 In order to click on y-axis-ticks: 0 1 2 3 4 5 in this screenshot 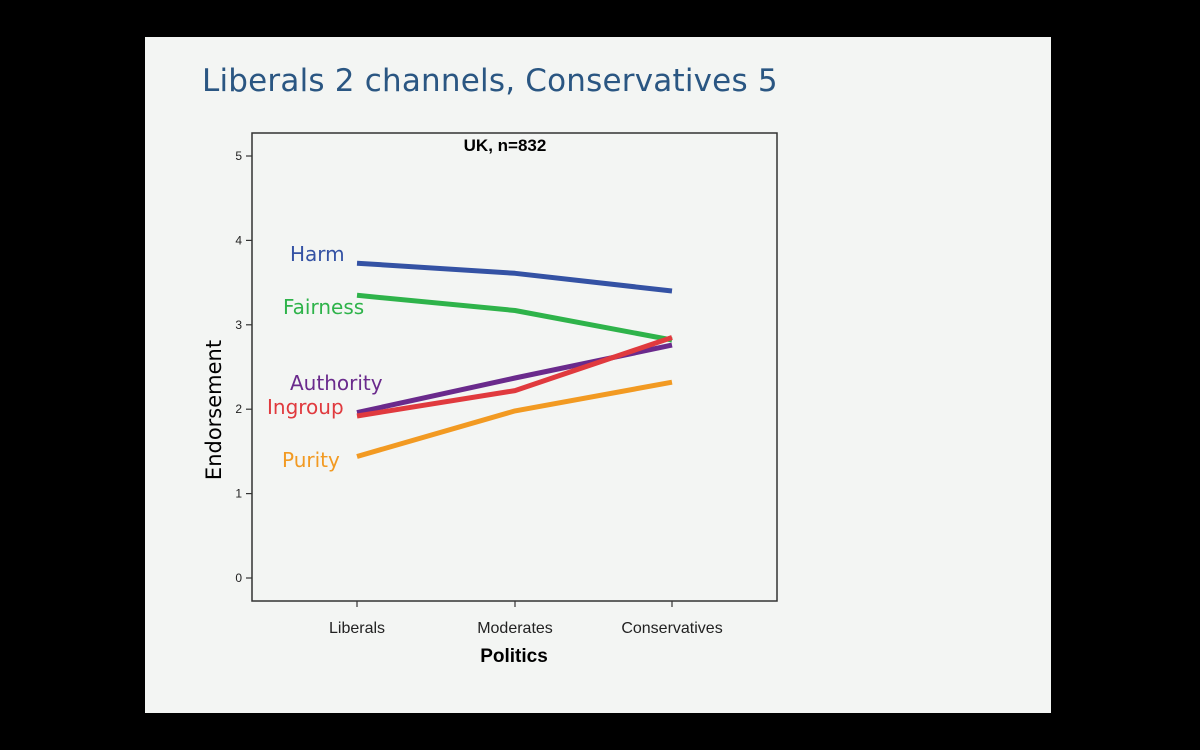, I will do `click(243, 367)`.